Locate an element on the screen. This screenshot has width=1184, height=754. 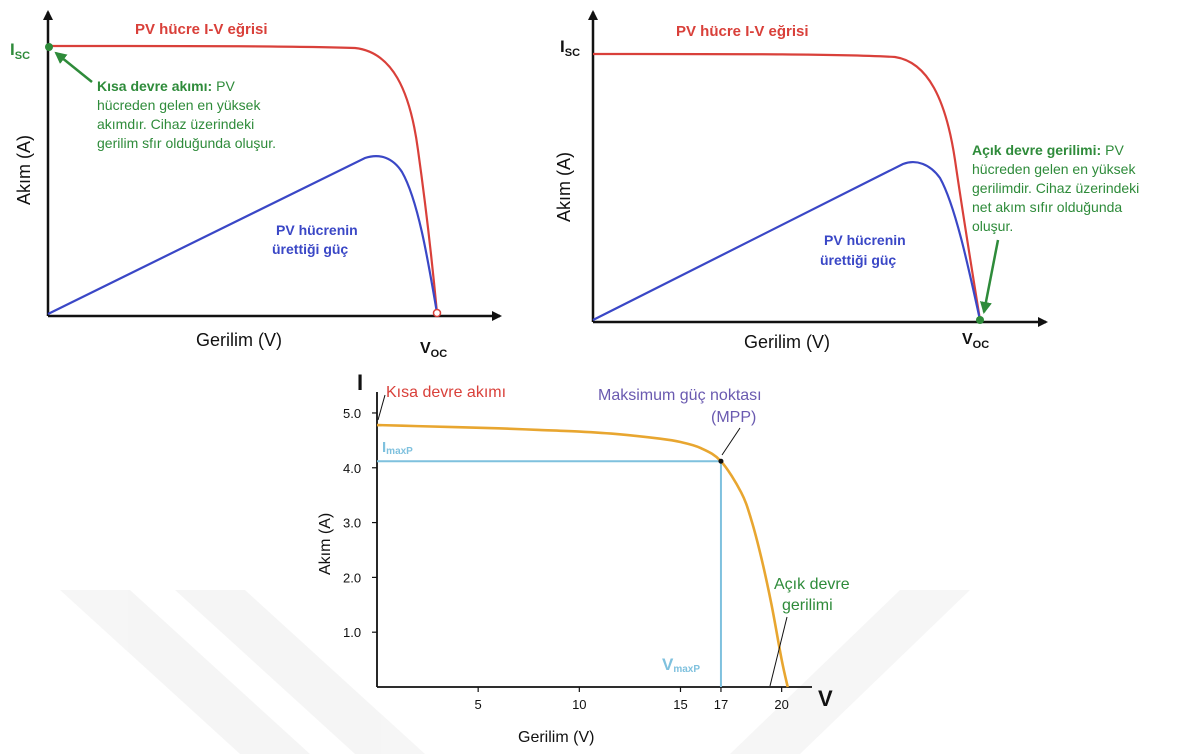
chart3-x-tick-label: 15 is located at coordinates (680, 704).